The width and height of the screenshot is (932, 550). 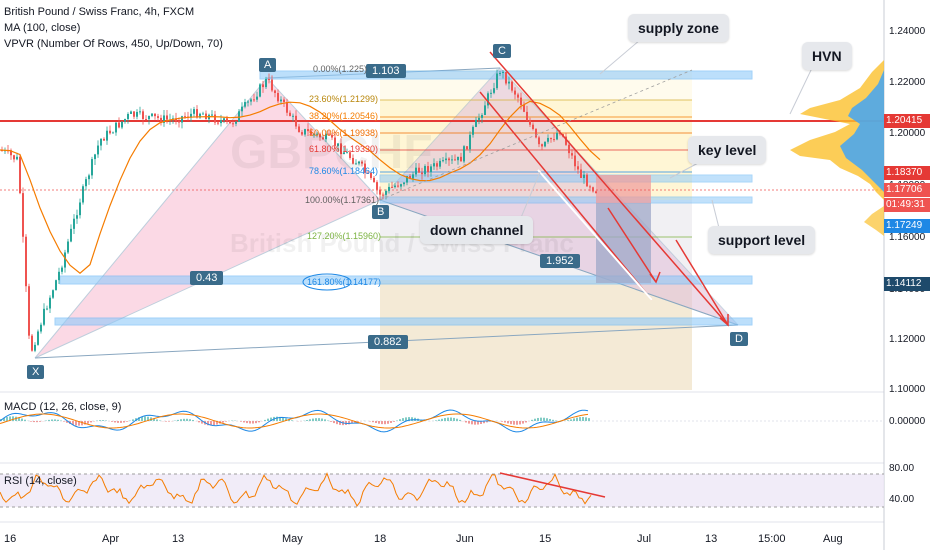 I want to click on ratio-xad: 0.882, so click(x=388, y=342).